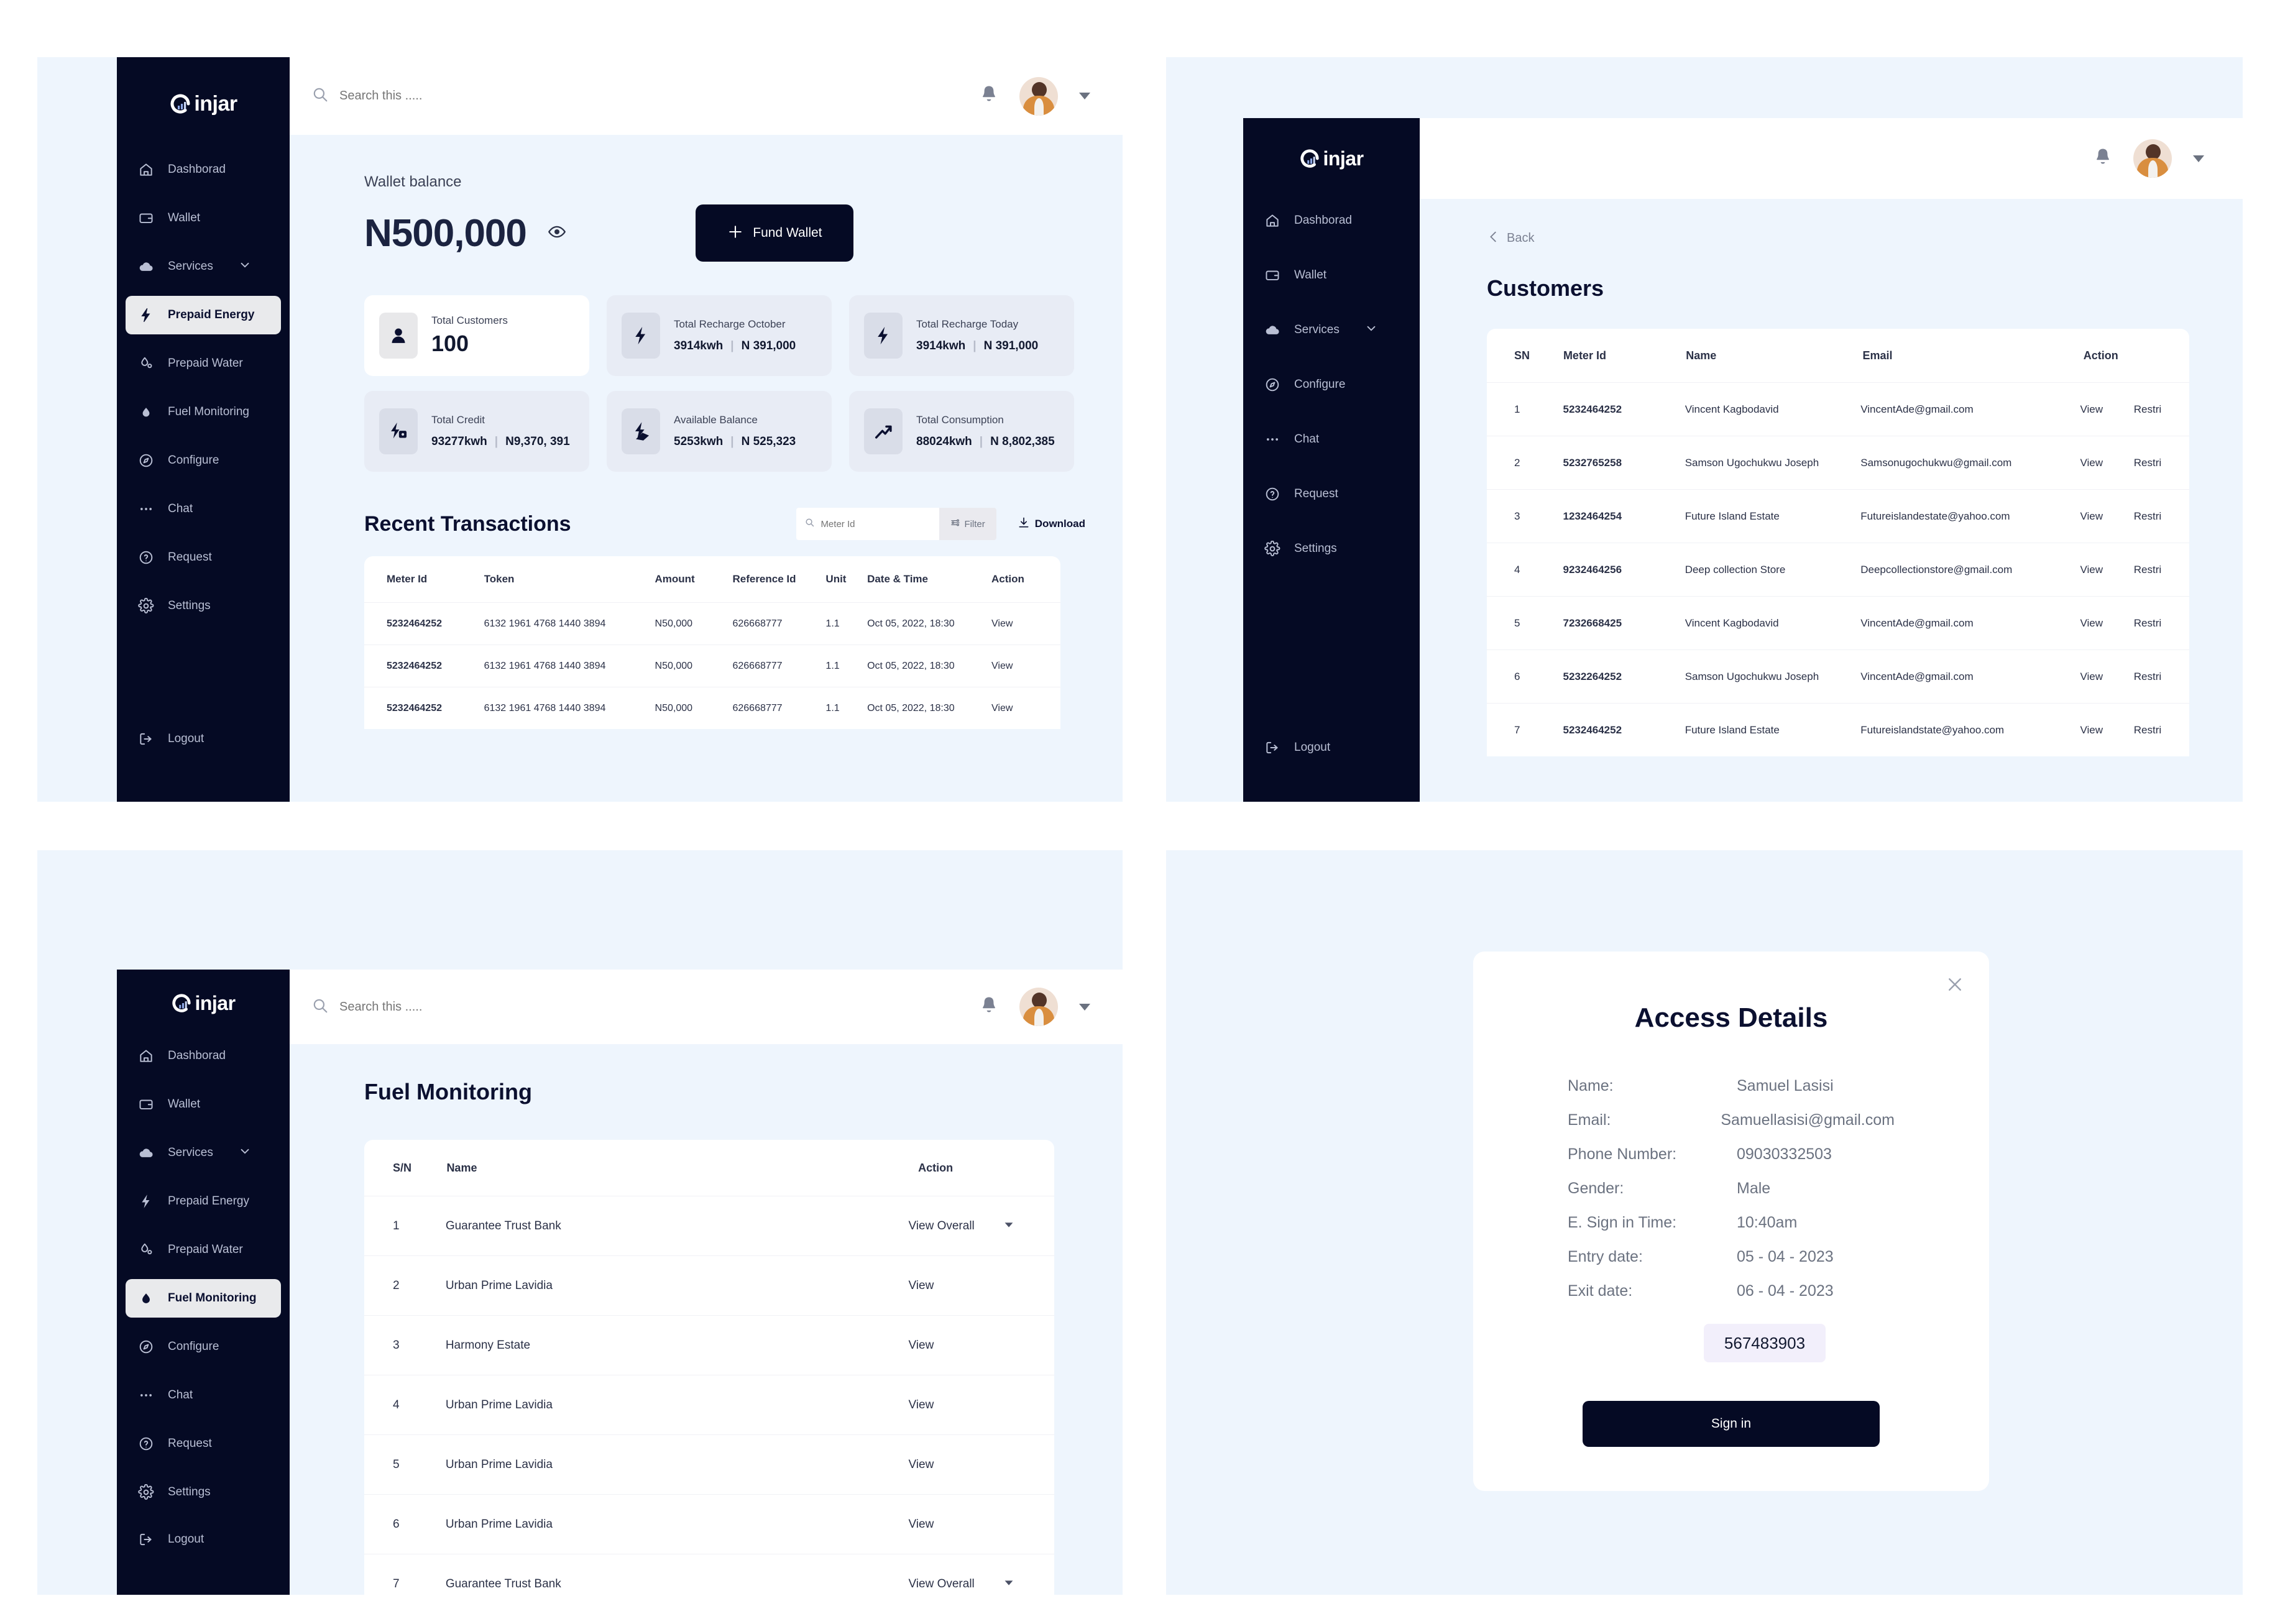 The image size is (2280, 1624). What do you see at coordinates (709, 1464) in the screenshot?
I see `table-row: 5 Urban Prime Lavidia View` at bounding box center [709, 1464].